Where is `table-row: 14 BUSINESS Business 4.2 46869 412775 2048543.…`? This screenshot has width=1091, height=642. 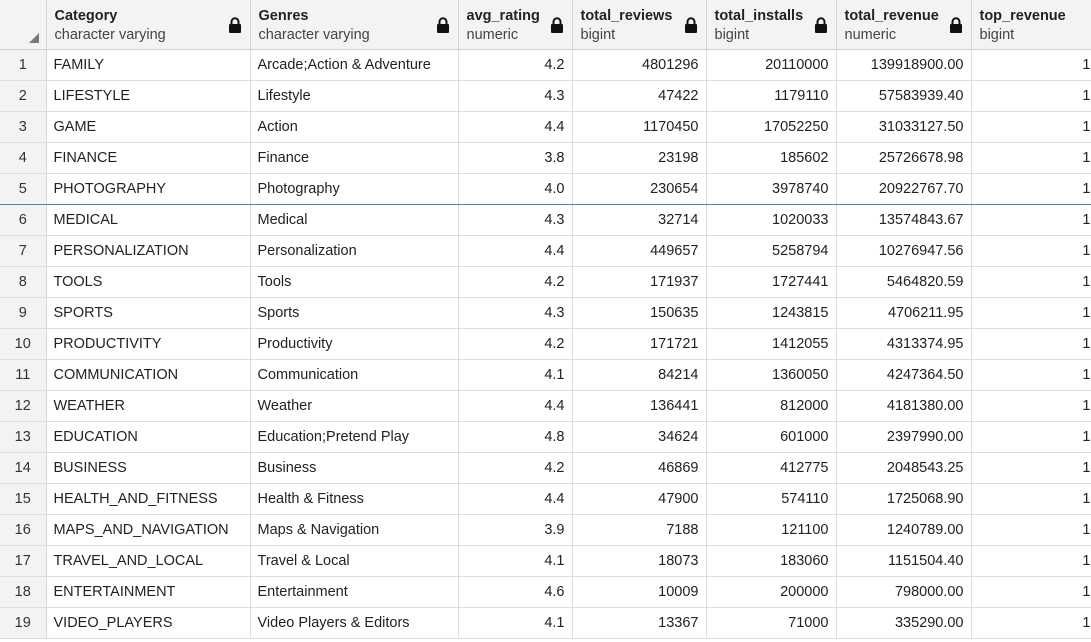
table-row: 14 BUSINESS Business 4.2 46869 412775 2048543.… is located at coordinates (545, 468).